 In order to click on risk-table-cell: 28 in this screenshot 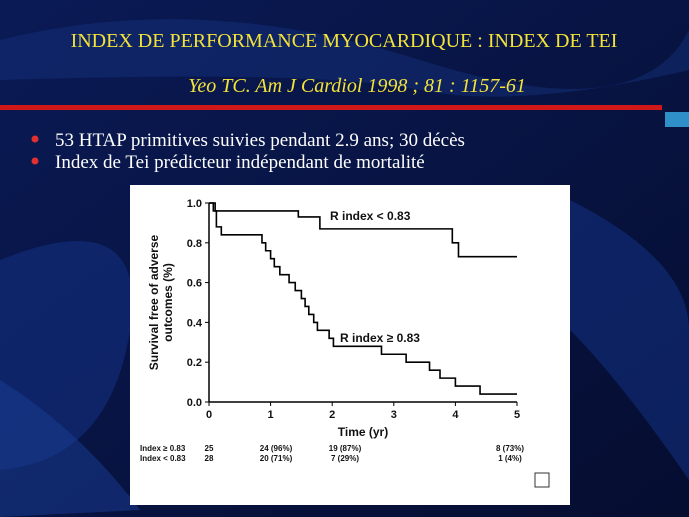, I will do `click(209, 458)`.